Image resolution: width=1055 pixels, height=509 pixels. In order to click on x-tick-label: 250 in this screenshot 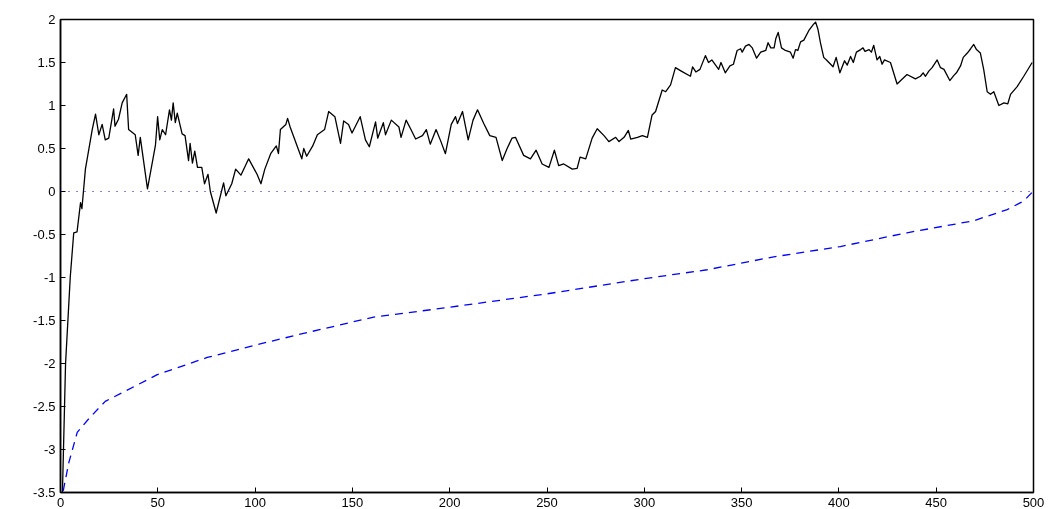, I will do `click(547, 501)`.